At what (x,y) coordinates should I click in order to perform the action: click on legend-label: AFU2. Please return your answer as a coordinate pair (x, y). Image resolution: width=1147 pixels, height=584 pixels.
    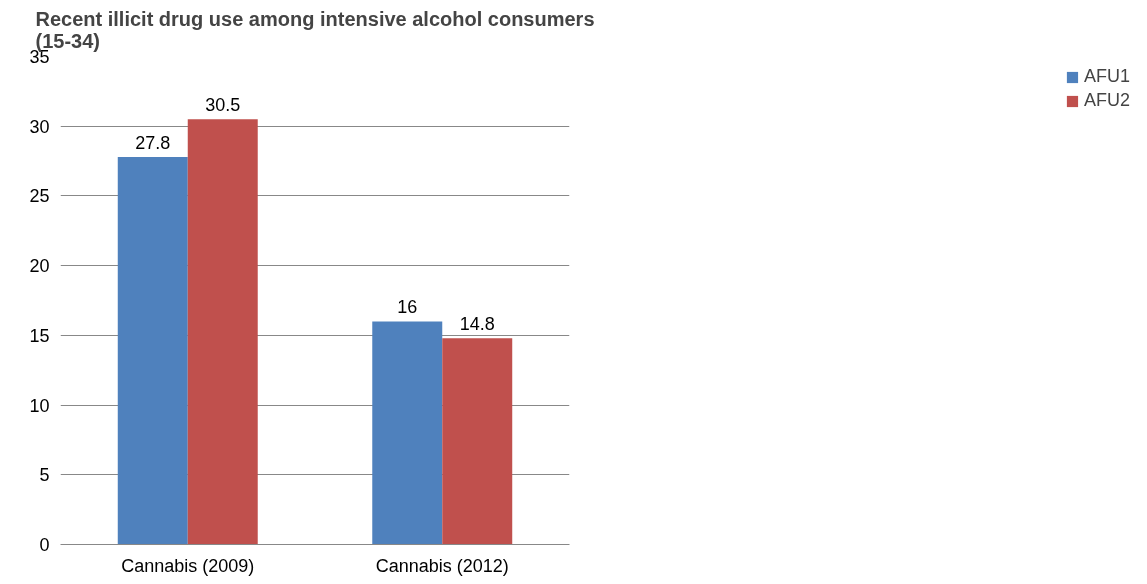
    Looking at the image, I should click on (1106, 100).